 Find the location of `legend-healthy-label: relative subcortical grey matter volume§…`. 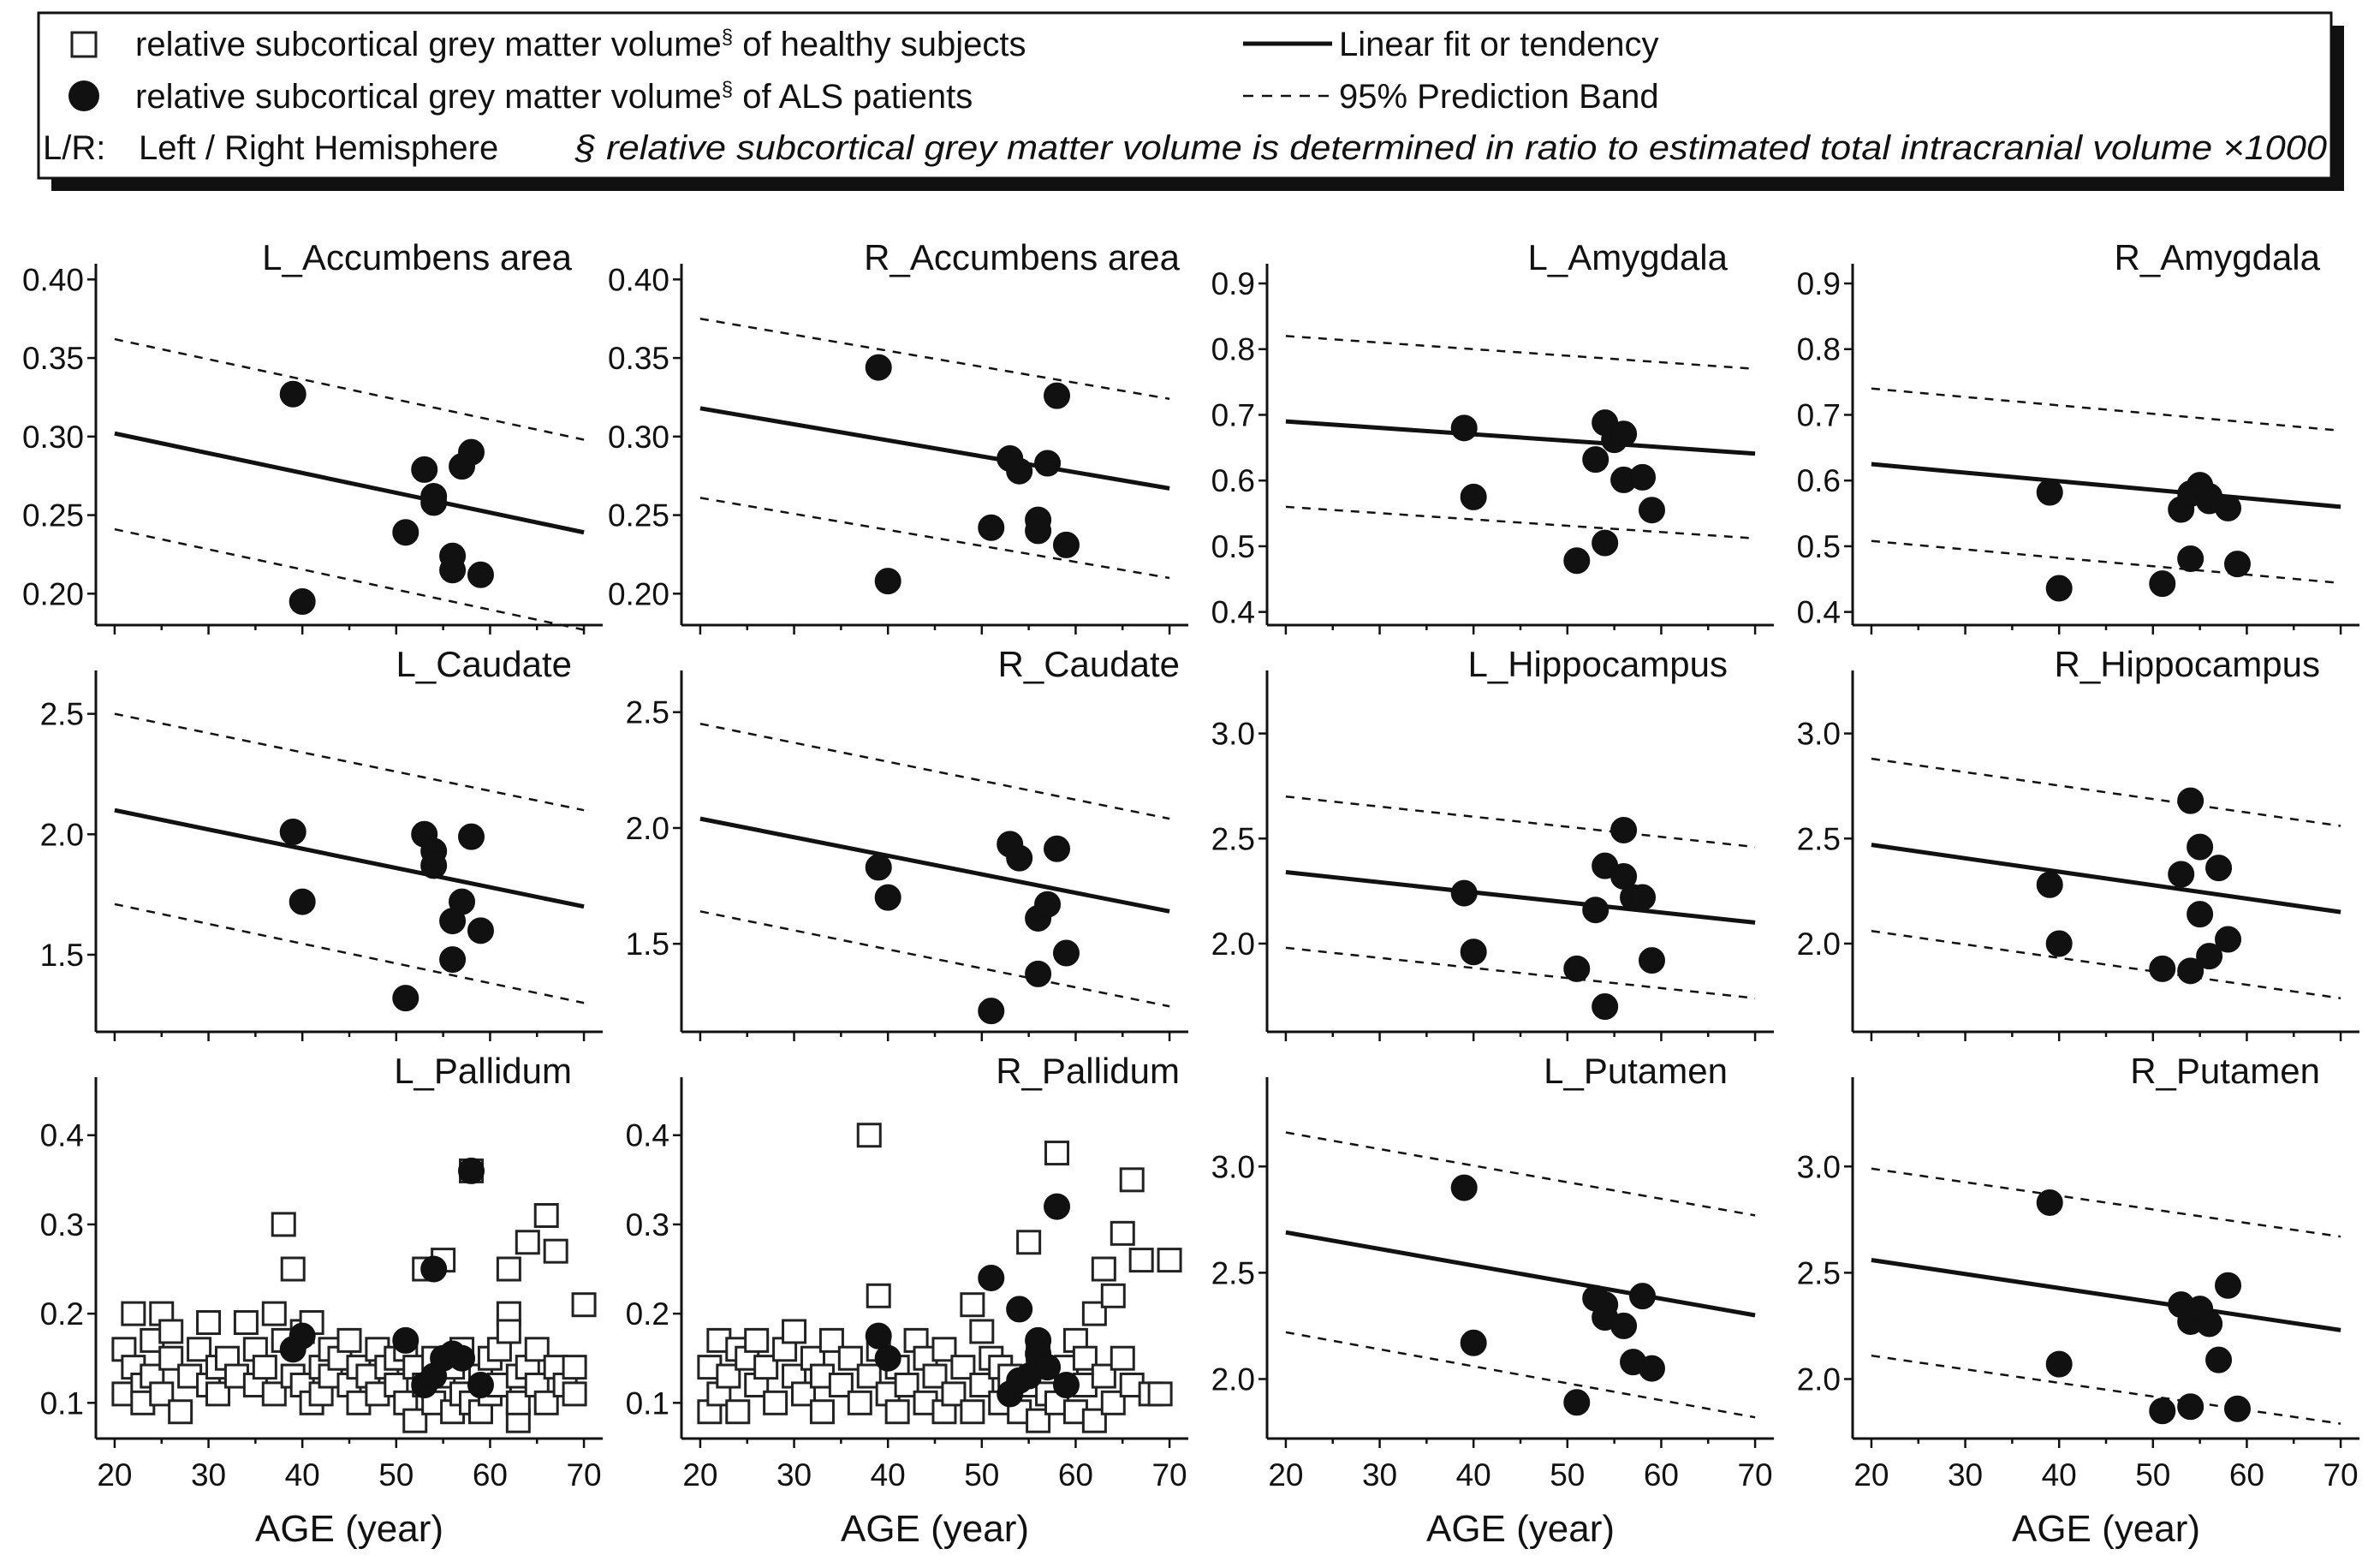

legend-healthy-label: relative subcortical grey matter volume§… is located at coordinates (581, 44).